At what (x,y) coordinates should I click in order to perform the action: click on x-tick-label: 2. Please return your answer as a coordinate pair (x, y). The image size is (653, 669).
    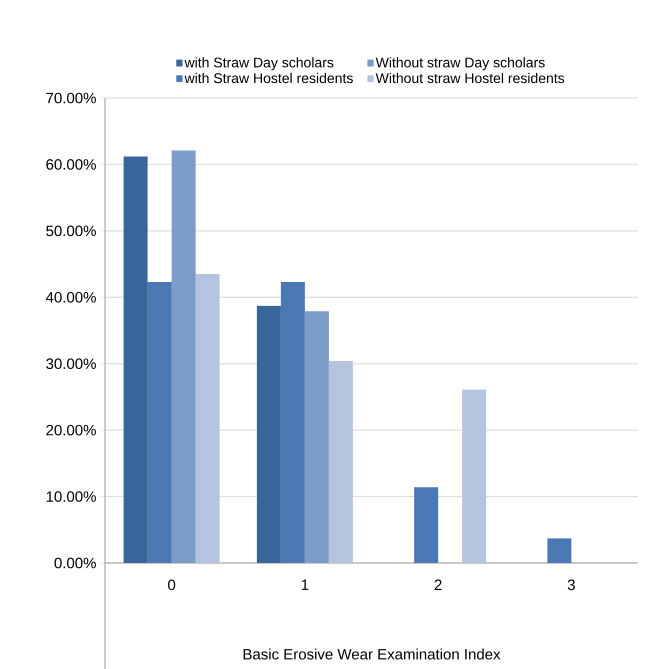
    Looking at the image, I should click on (438, 585).